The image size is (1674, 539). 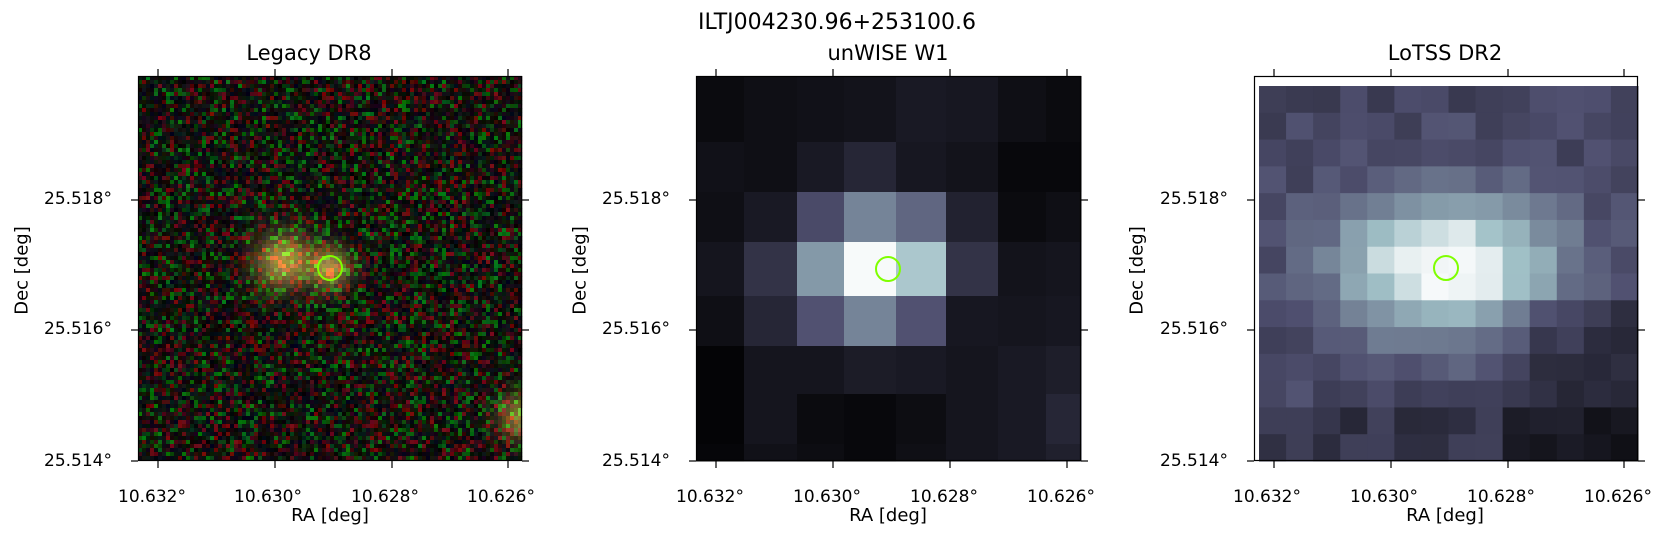 I want to click on legacy-xtick-3: 10.628°, so click(x=385, y=497).